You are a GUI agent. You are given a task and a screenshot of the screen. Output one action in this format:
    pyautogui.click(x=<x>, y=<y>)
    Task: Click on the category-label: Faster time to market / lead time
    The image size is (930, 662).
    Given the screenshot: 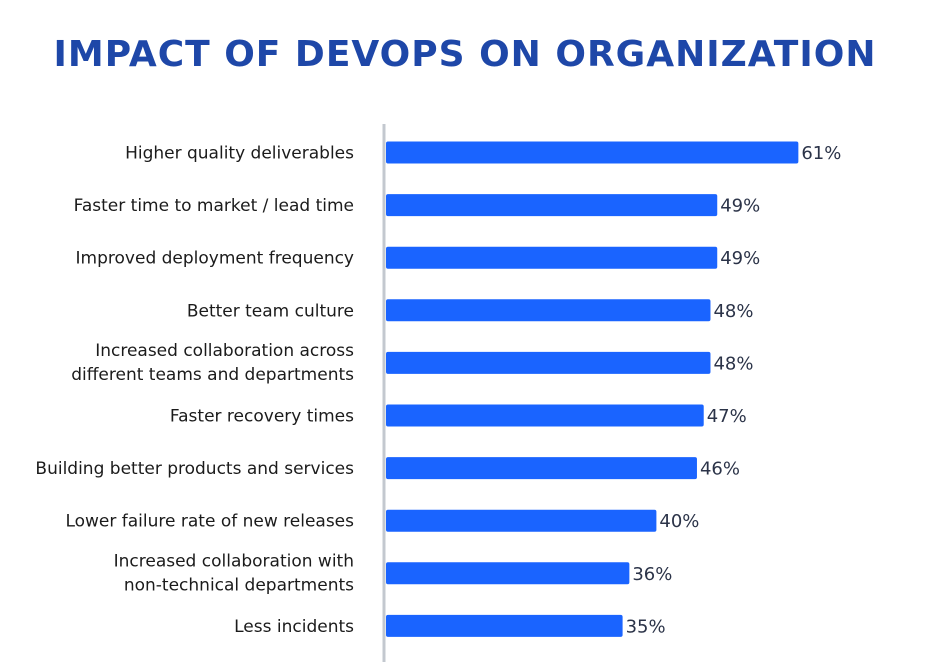 What is the action you would take?
    pyautogui.click(x=214, y=206)
    